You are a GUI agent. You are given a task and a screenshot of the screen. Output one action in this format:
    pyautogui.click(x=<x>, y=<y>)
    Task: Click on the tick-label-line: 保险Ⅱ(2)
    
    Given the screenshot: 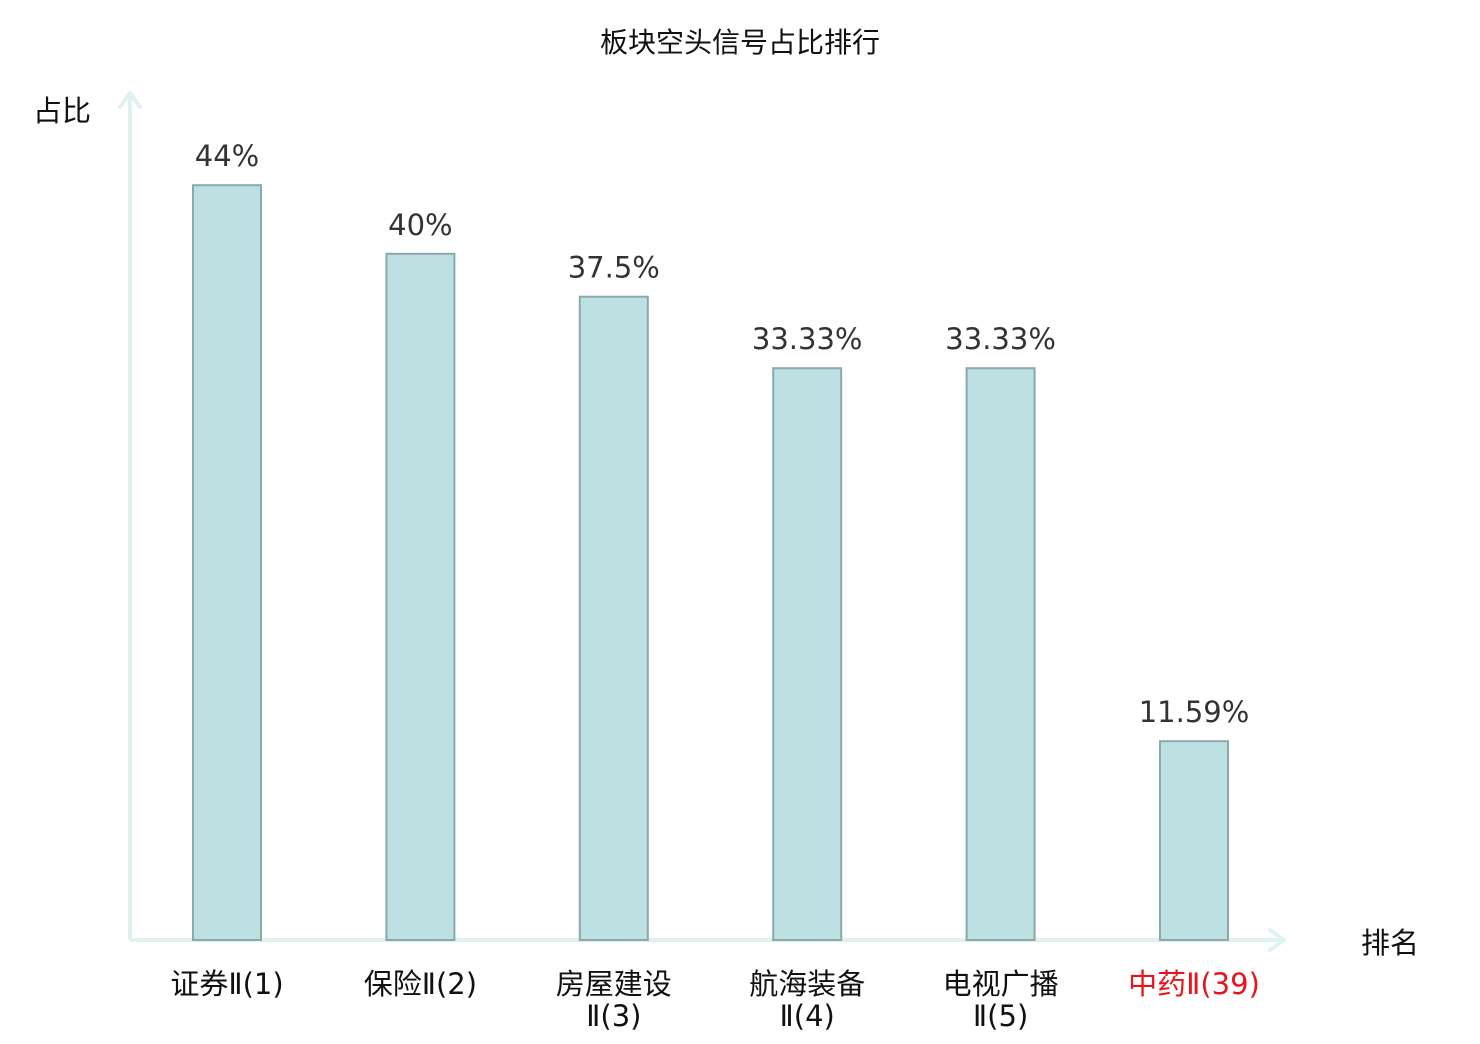 What is the action you would take?
    pyautogui.click(x=420, y=984)
    